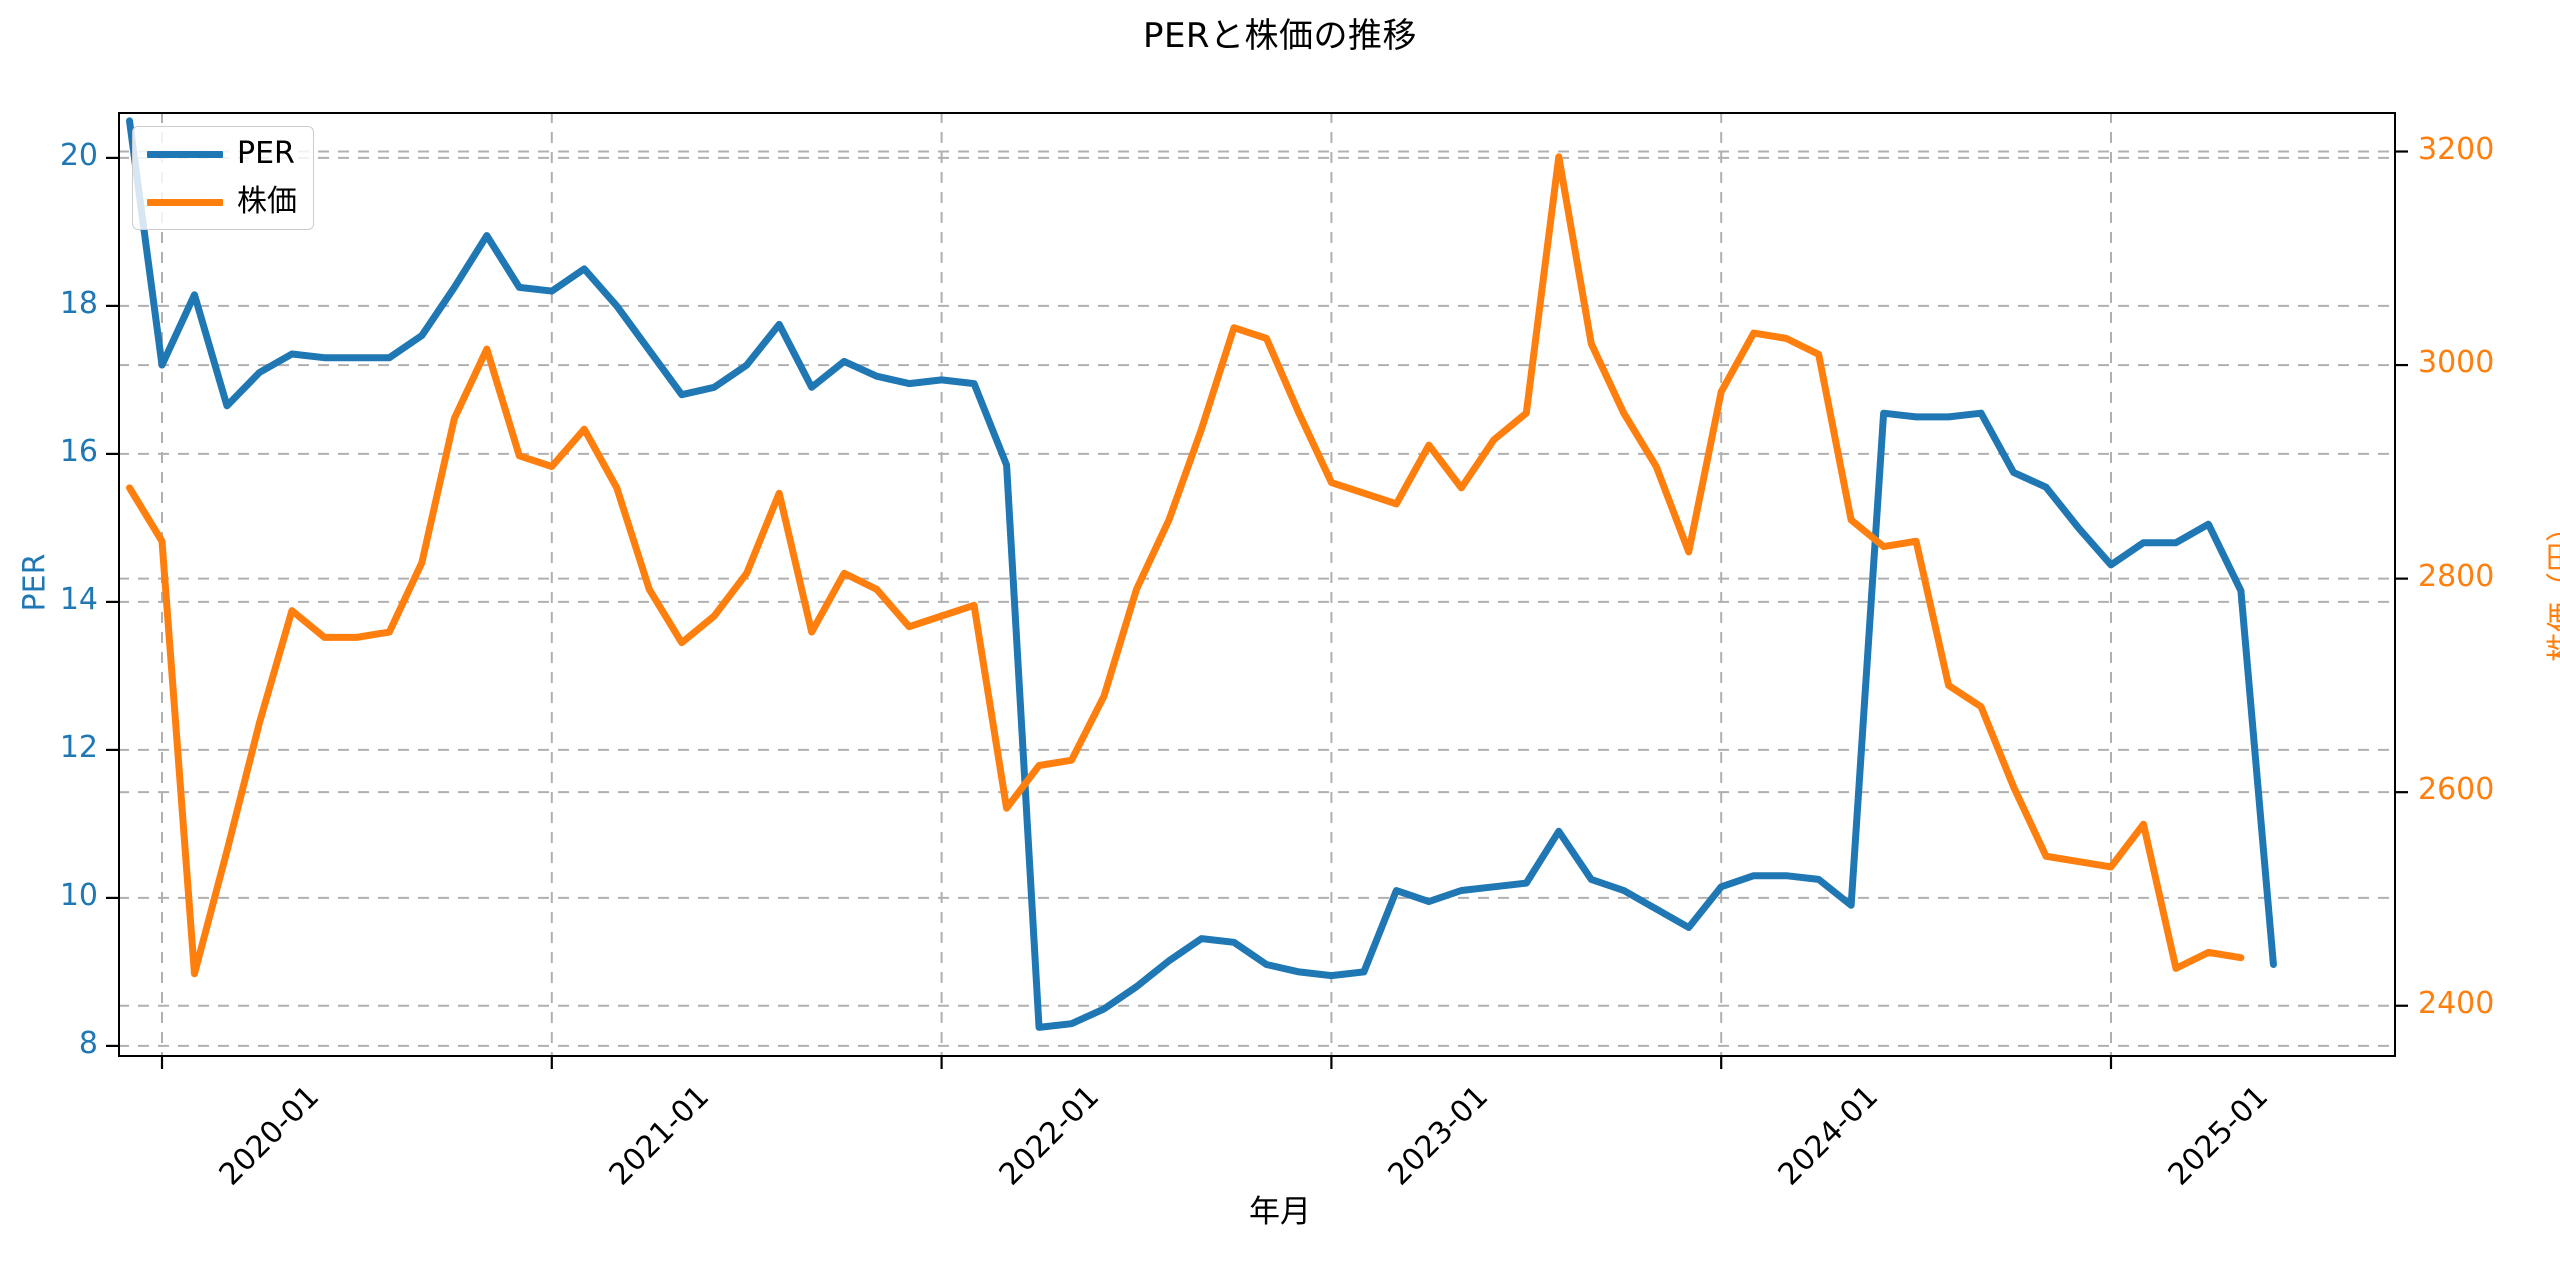 The image size is (2560, 1269). What do you see at coordinates (223, 178) in the screenshot?
I see `chart-legend: PER 株価` at bounding box center [223, 178].